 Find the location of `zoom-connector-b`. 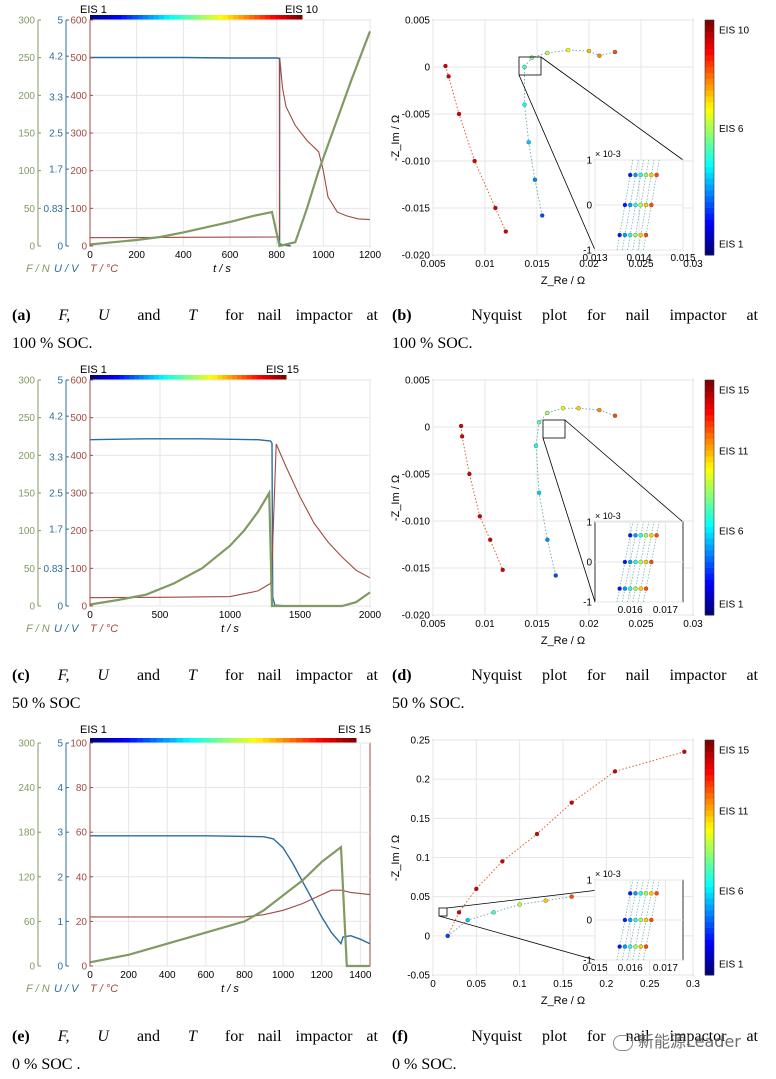

zoom-connector-b is located at coordinates (557, 162).